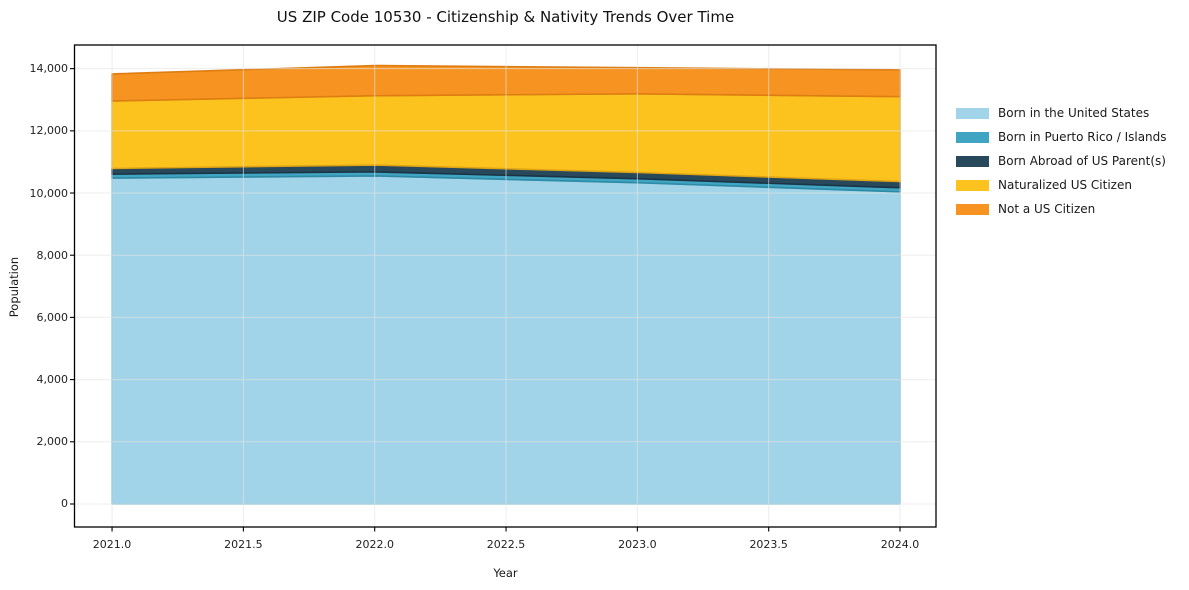  I want to click on y-tick-labels: 0 2,000 4,000 6,000 8,000 10,000 12,000 14,000, so click(34, 295).